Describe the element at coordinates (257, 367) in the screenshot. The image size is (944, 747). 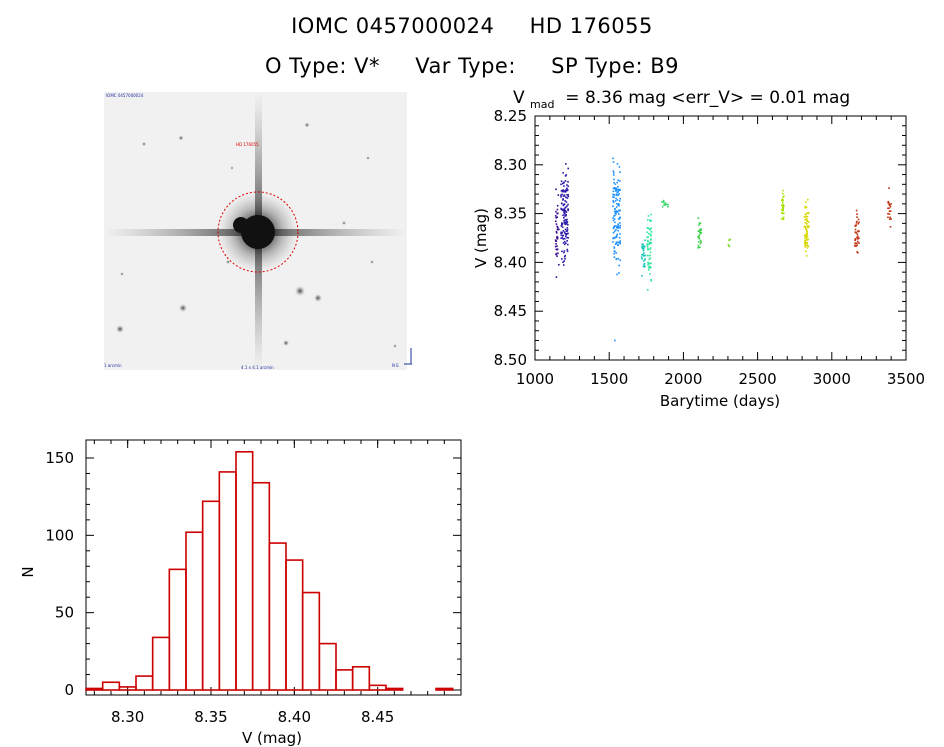
I see `image-label-bottom-center: 4.1 x 4.1 arcmin` at that location.